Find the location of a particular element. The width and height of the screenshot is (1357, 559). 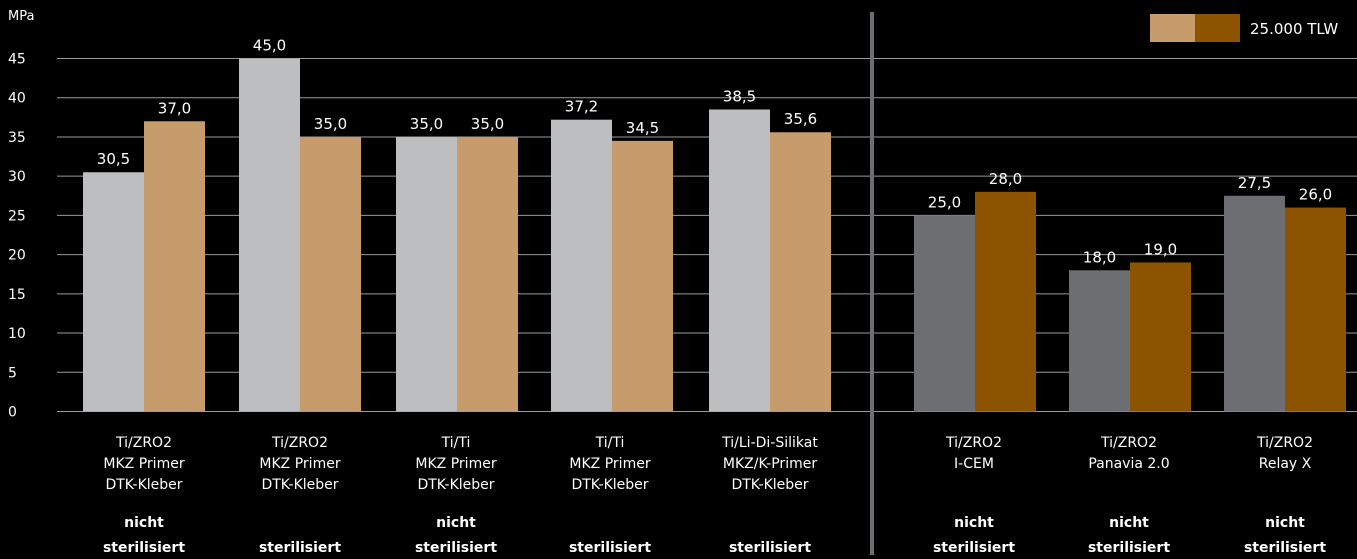

y-tick-label: 20 is located at coordinates (17, 256).